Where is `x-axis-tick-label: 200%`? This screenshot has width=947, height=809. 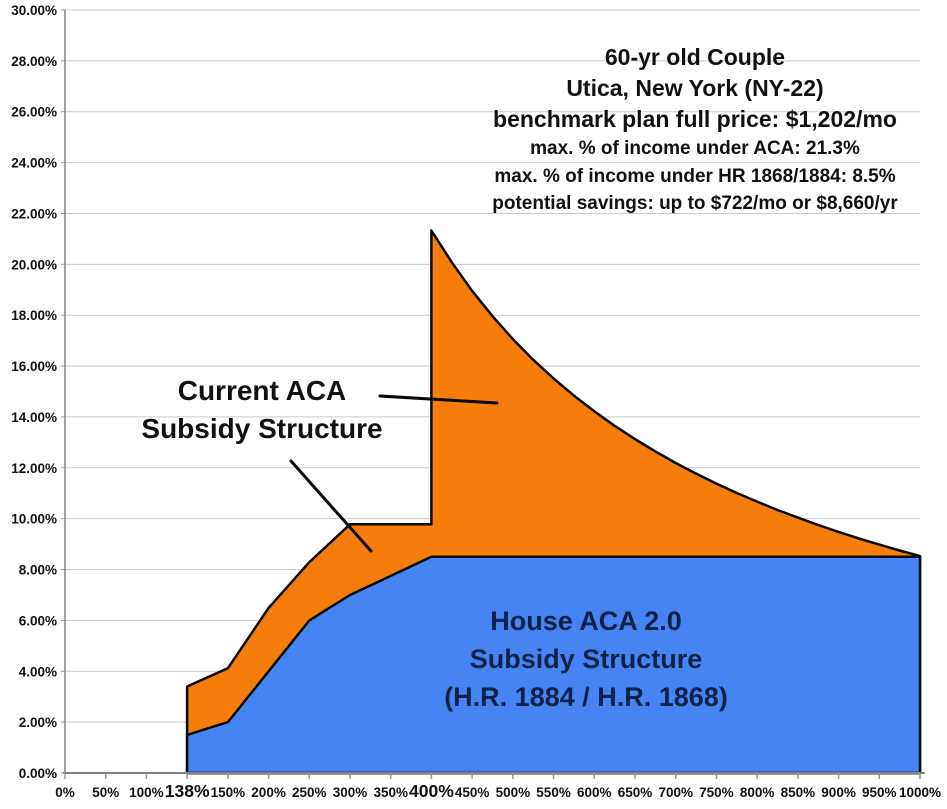 x-axis-tick-label: 200% is located at coordinates (268, 792).